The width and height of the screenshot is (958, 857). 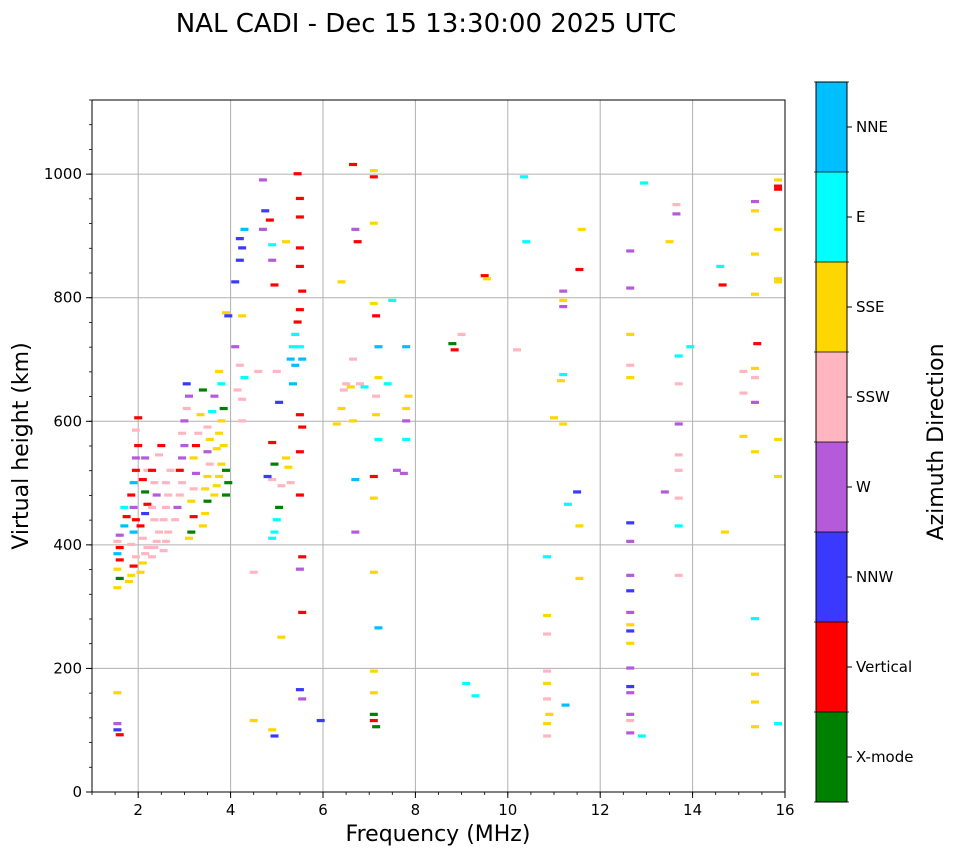 What do you see at coordinates (600, 810) in the screenshot?
I see `x-tick-label: 12` at bounding box center [600, 810].